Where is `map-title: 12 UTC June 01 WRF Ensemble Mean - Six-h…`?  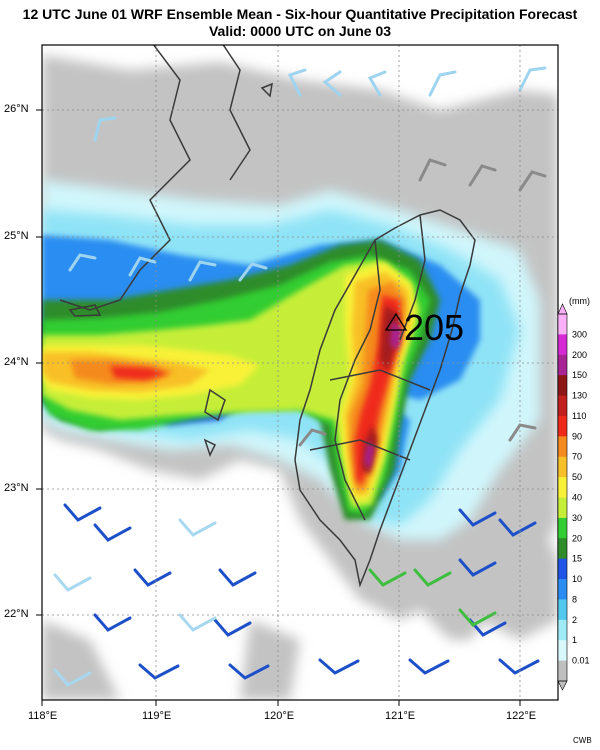
map-title: 12 UTC June 01 WRF Ensemble Mean - Six-h… is located at coordinates (300, 14).